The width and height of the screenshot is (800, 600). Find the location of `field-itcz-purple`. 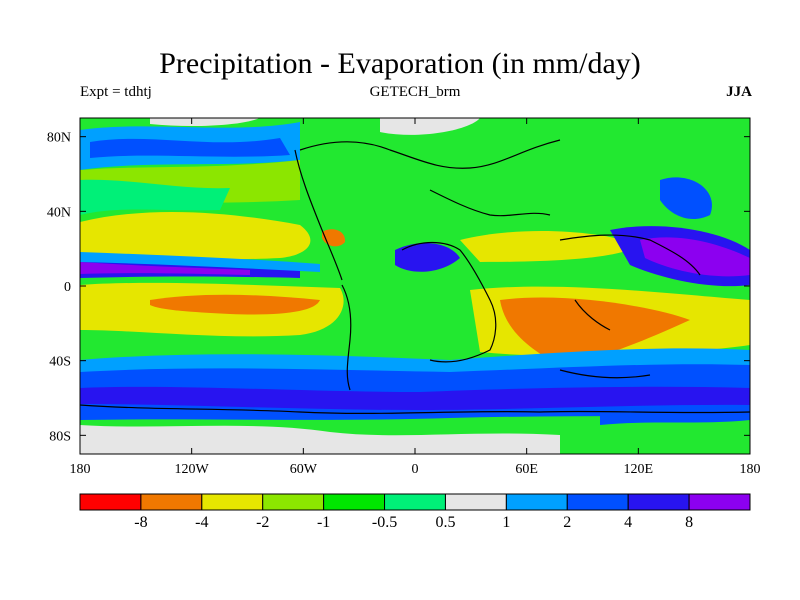

field-itcz-purple is located at coordinates (165, 268).